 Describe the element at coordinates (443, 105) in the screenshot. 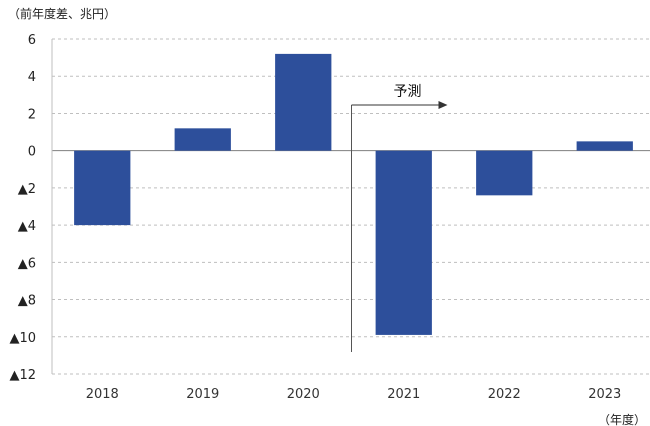

I see `forecast-arrow-head` at that location.